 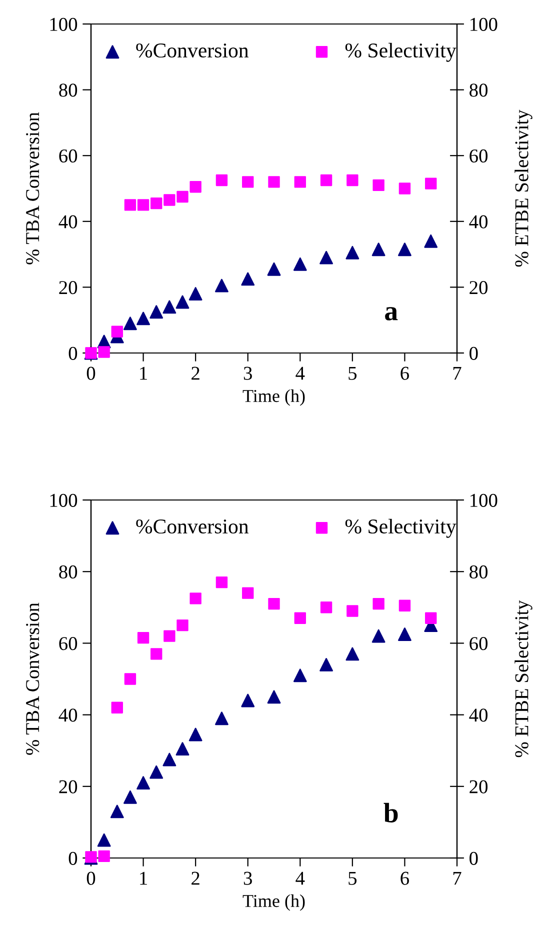 What do you see at coordinates (391, 812) in the screenshot?
I see `annotation: b` at bounding box center [391, 812].